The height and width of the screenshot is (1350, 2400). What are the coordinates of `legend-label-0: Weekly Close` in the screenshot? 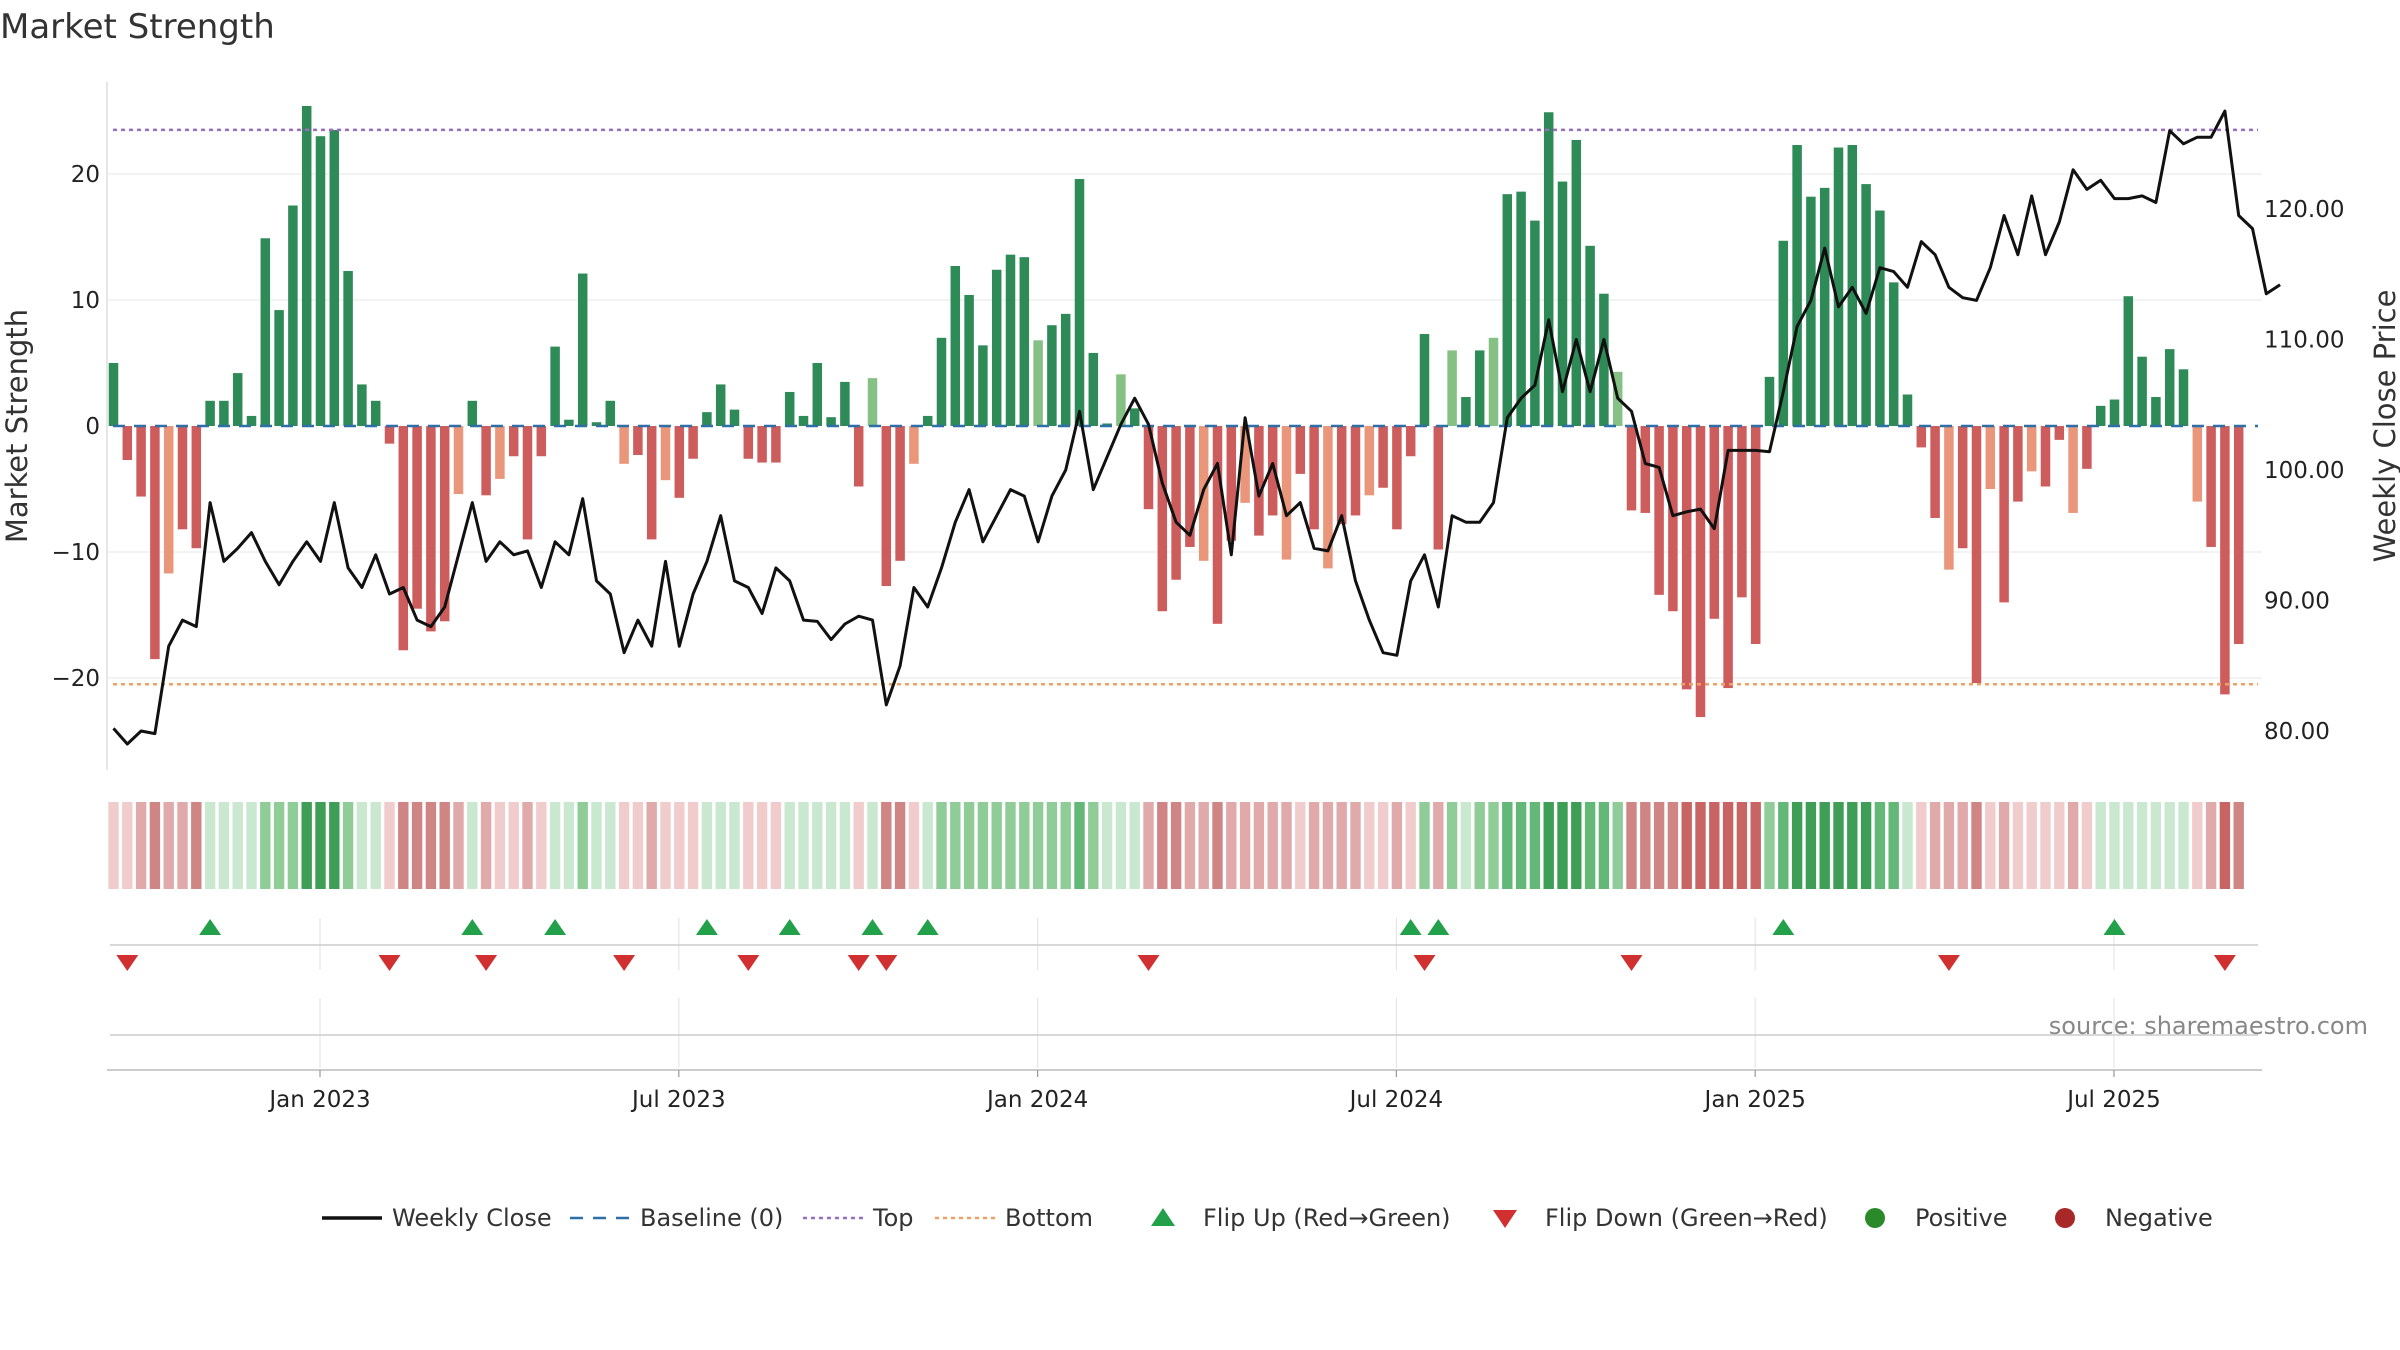 It's located at (472, 1218).